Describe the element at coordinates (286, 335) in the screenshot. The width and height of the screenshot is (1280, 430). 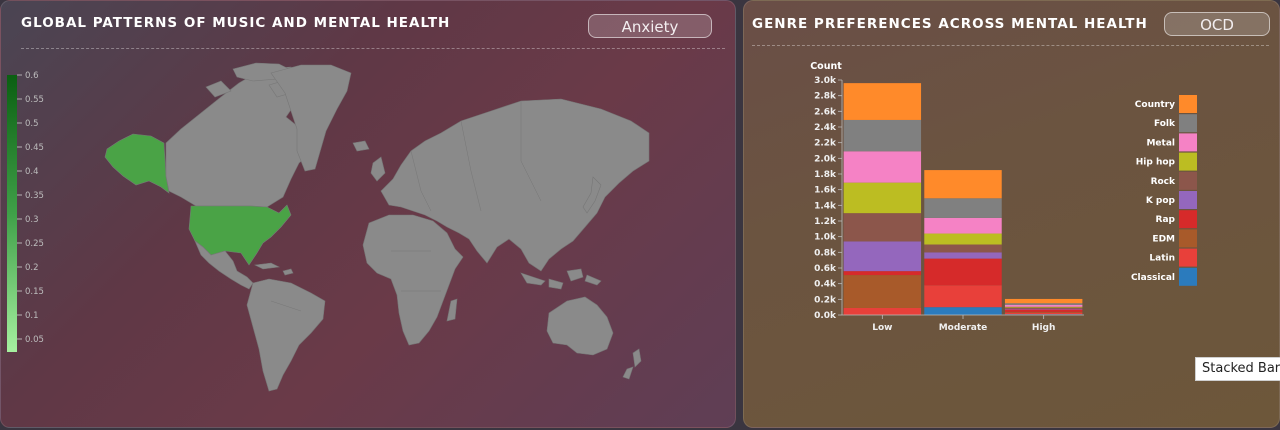
I see `continent-south-america` at that location.